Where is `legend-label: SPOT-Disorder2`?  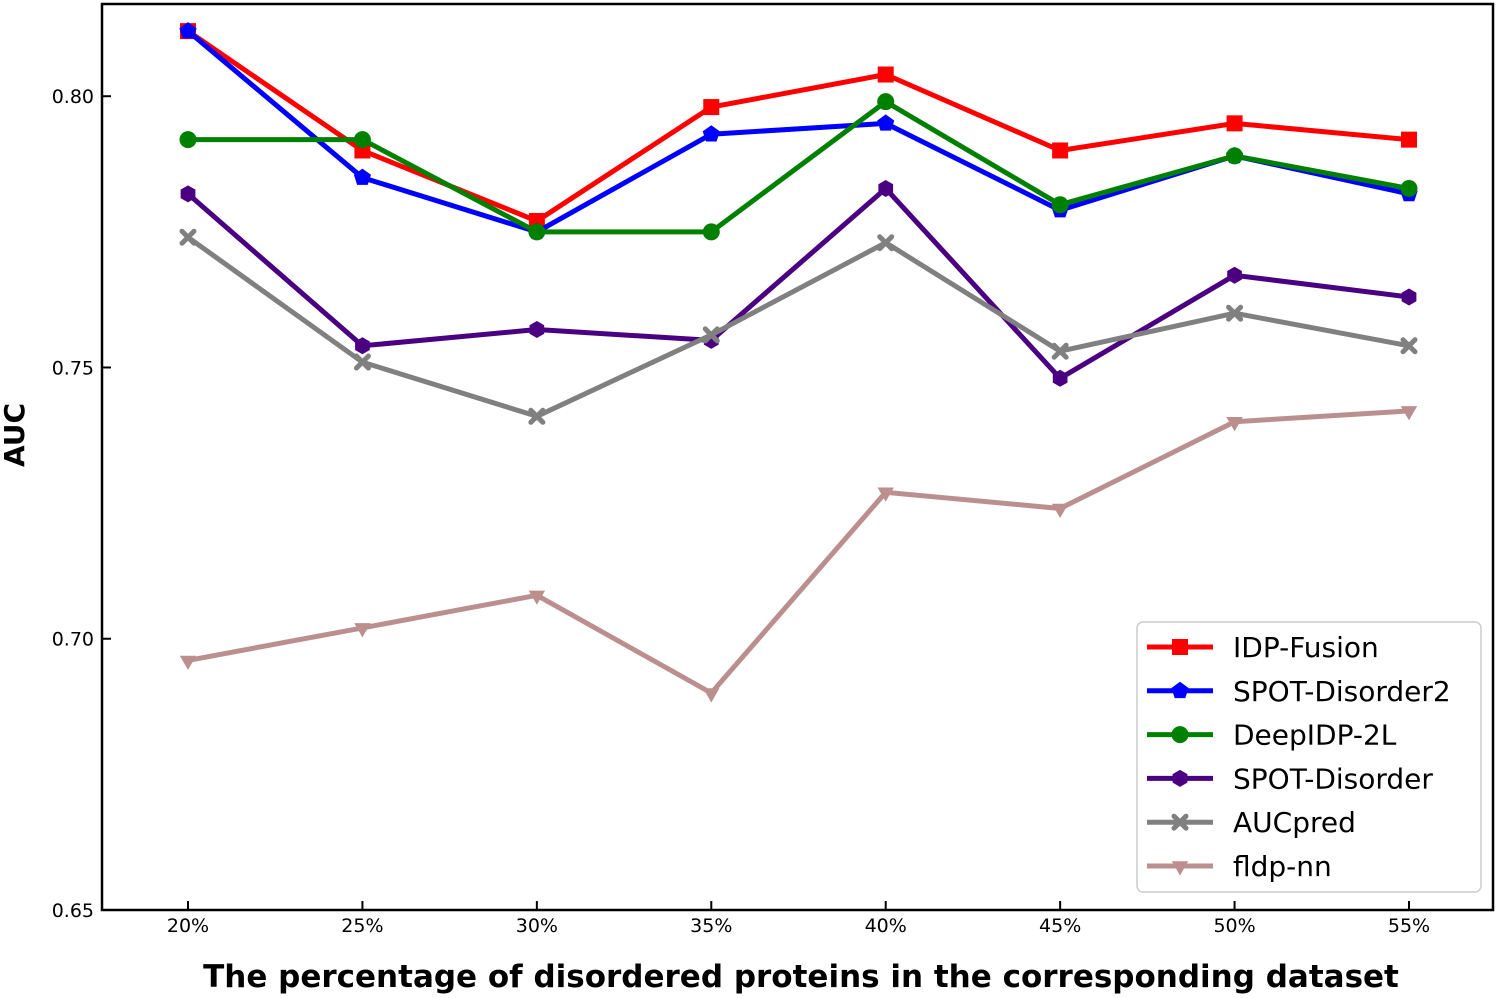 legend-label: SPOT-Disorder2 is located at coordinates (1342, 691).